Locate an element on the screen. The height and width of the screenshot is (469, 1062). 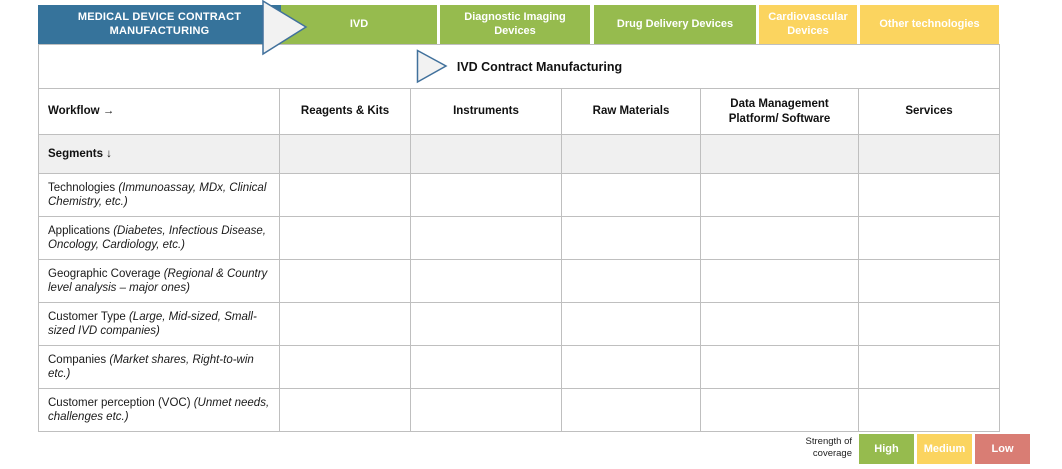
tab-ivd: IVD is located at coordinates (359, 24).